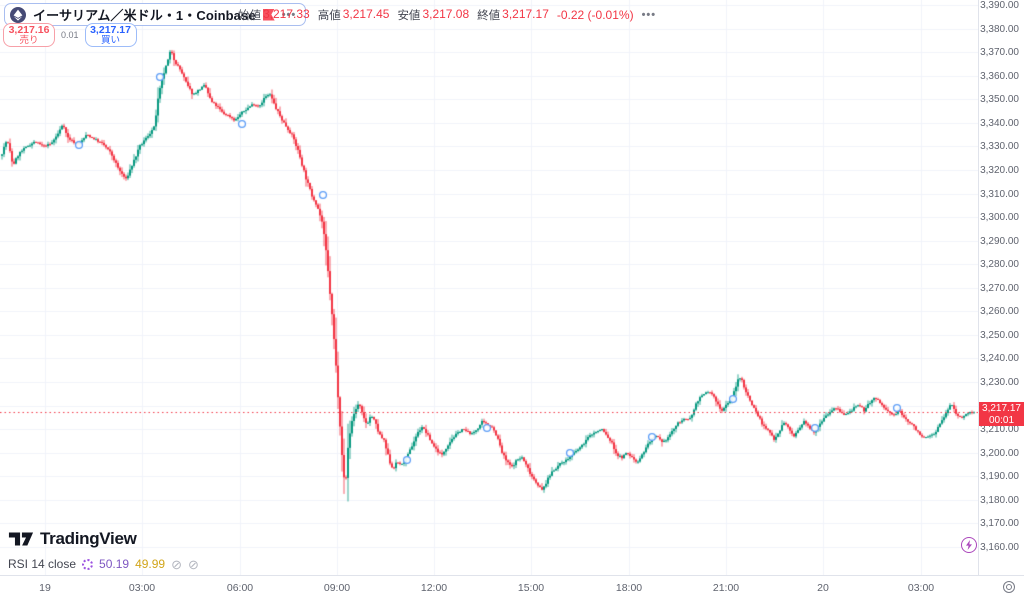 The width and height of the screenshot is (1024, 600). I want to click on sell-label: 売り, so click(29, 40).